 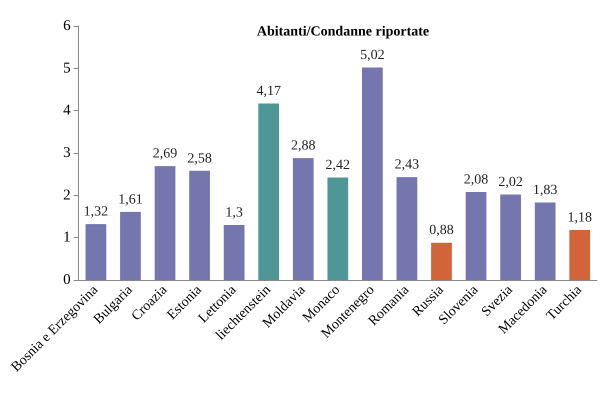 I want to click on data-label: 2,58, so click(x=199, y=158).